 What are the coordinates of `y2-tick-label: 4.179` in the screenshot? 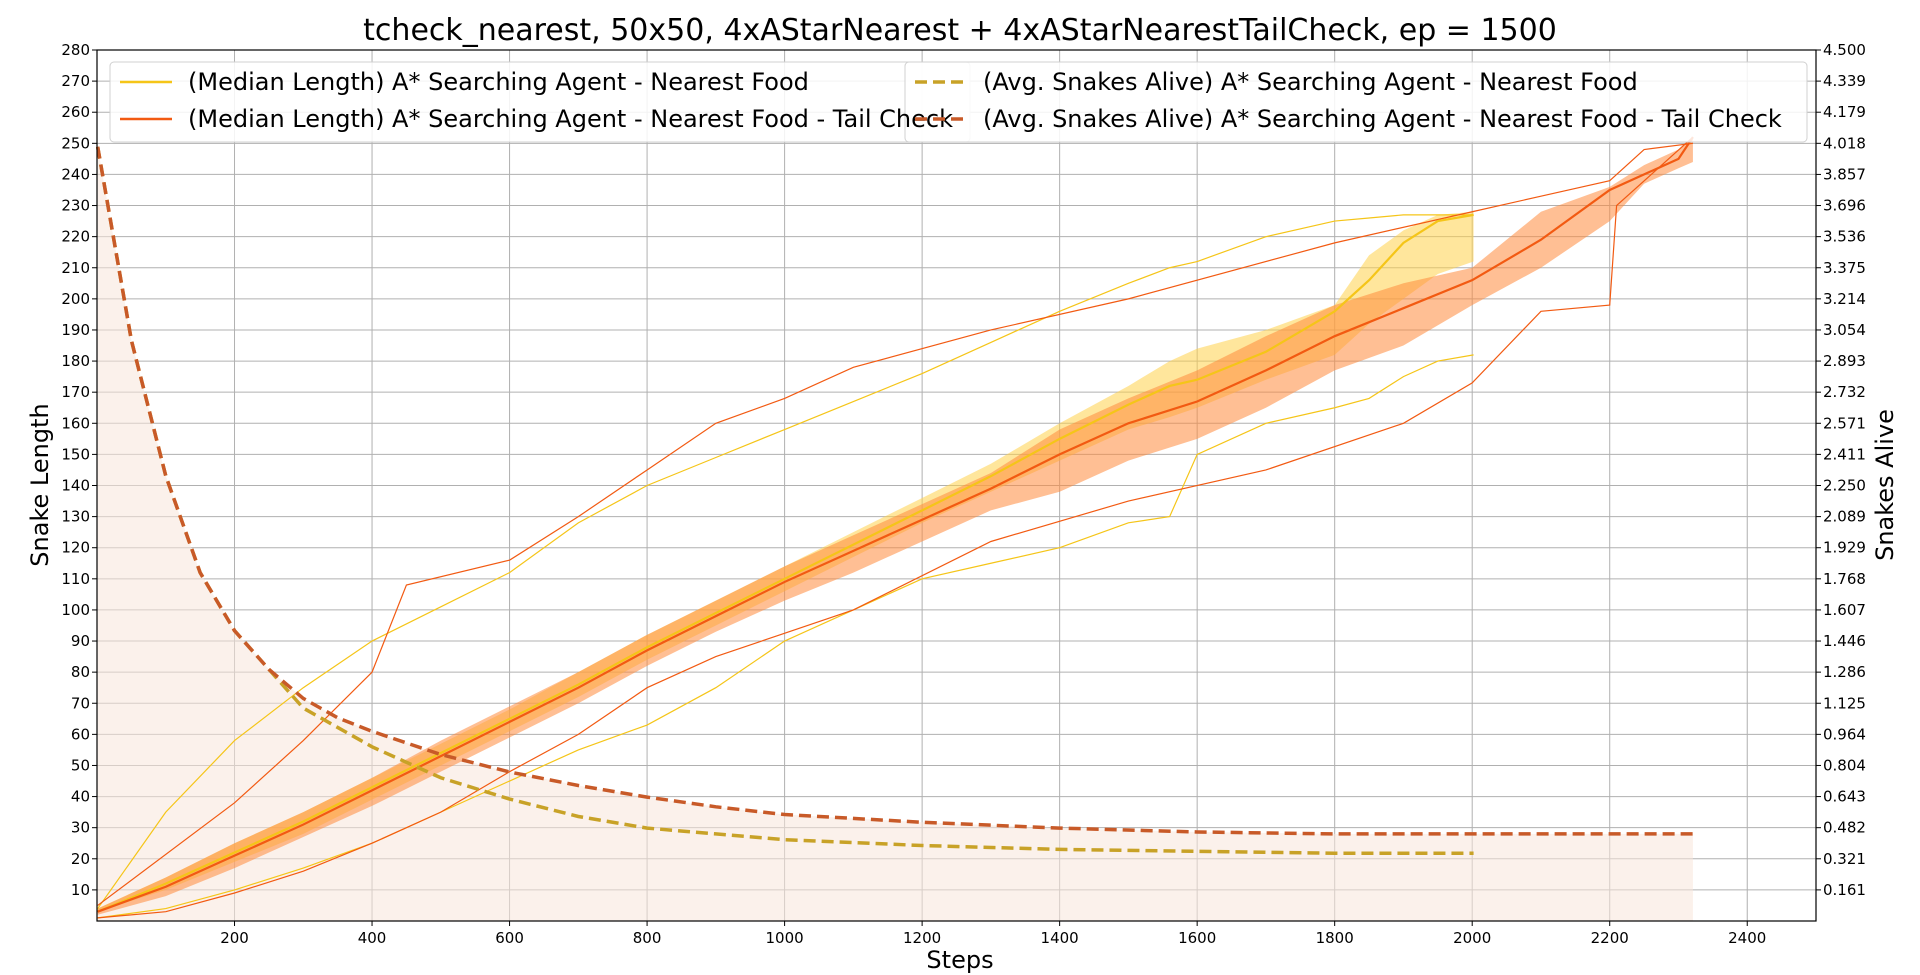 It's located at (1844, 112).